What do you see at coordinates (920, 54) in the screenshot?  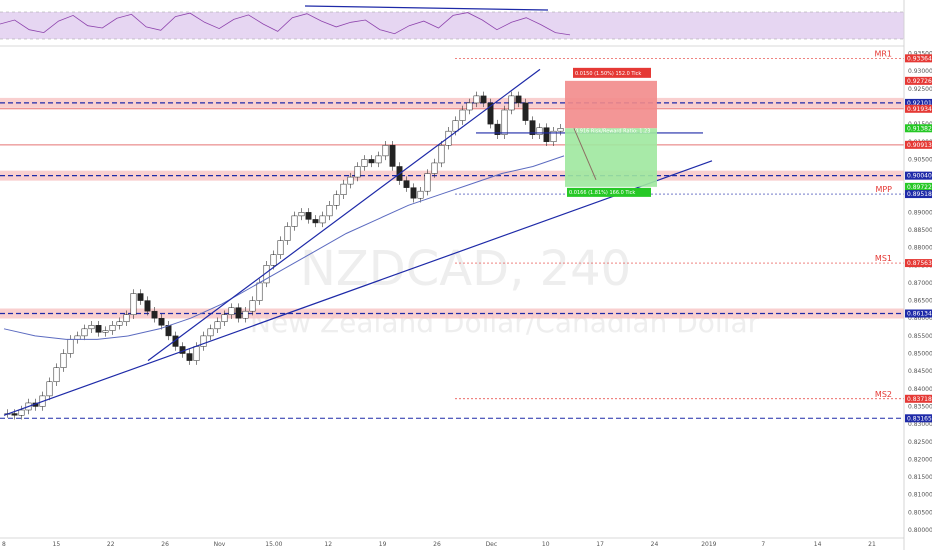 I see `price-tick-label: 0.93500` at bounding box center [920, 54].